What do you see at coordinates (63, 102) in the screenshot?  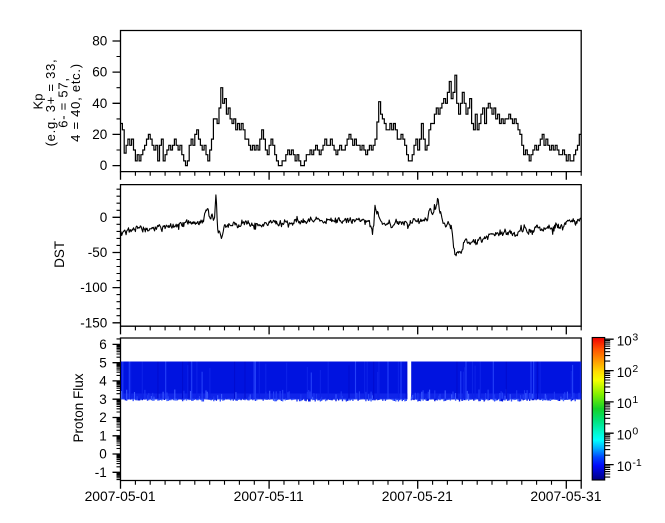 I see `svg-text: 6- = 57,` at bounding box center [63, 102].